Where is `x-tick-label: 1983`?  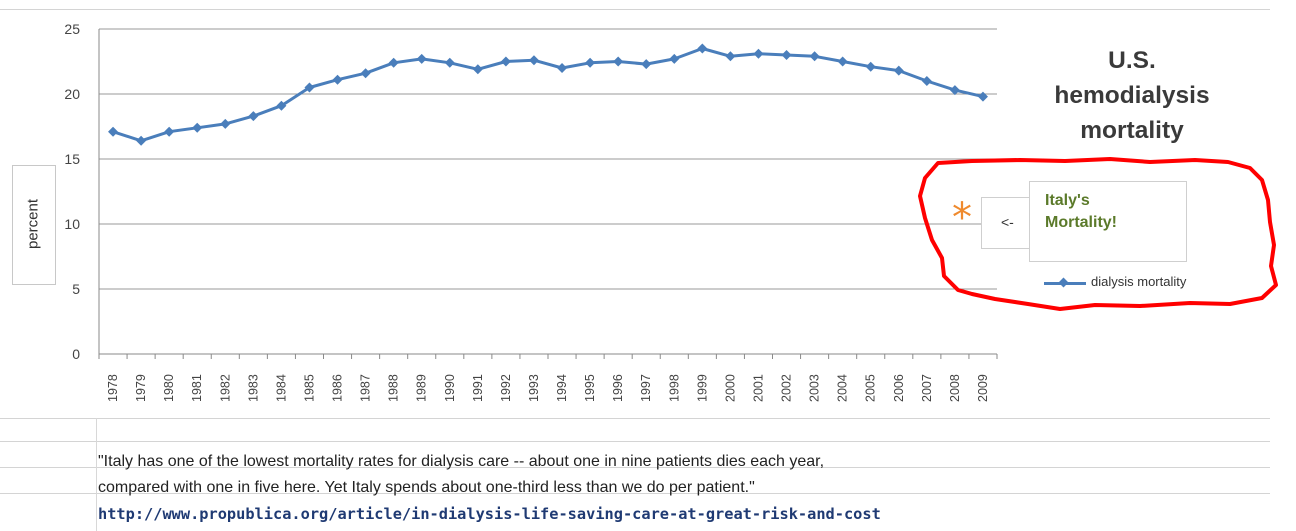 x-tick-label: 1983 is located at coordinates (253, 388).